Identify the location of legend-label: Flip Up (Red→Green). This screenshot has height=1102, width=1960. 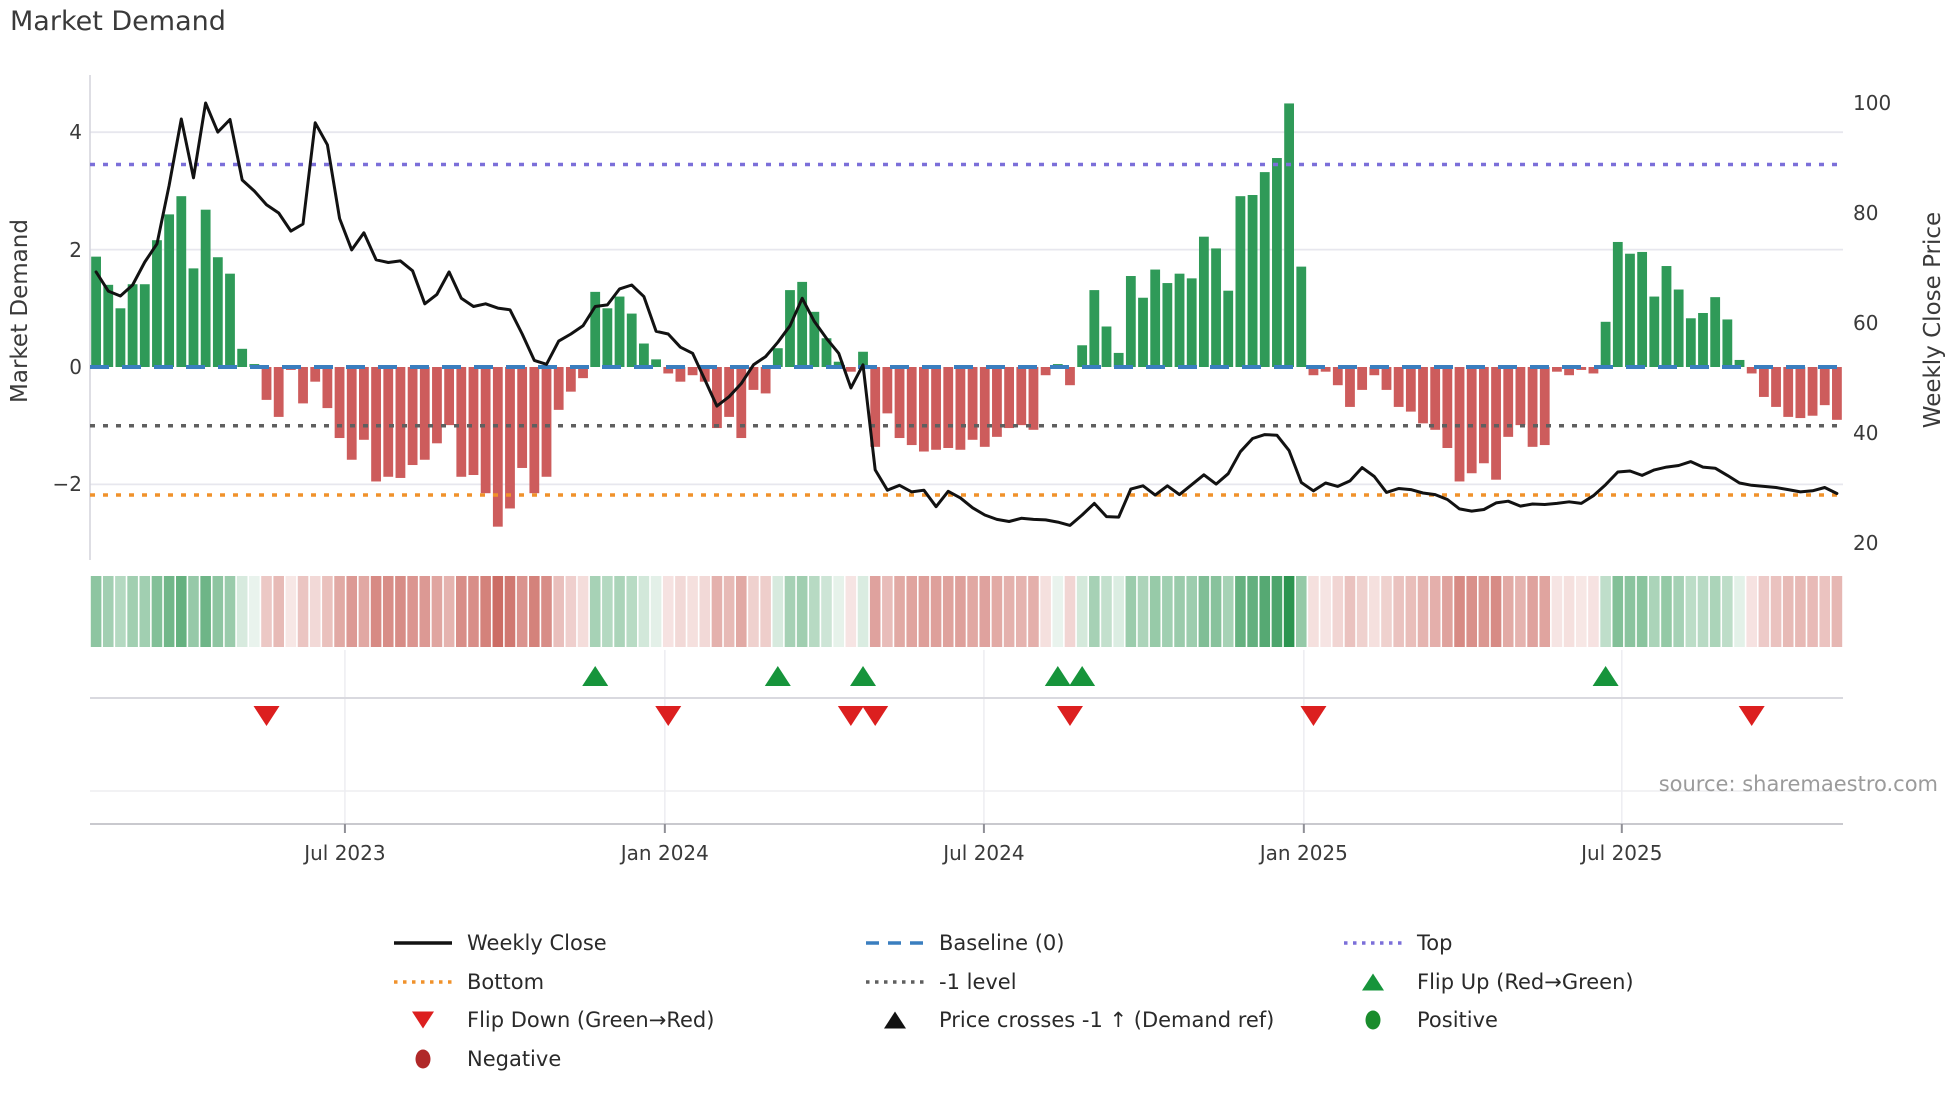
(1525, 981).